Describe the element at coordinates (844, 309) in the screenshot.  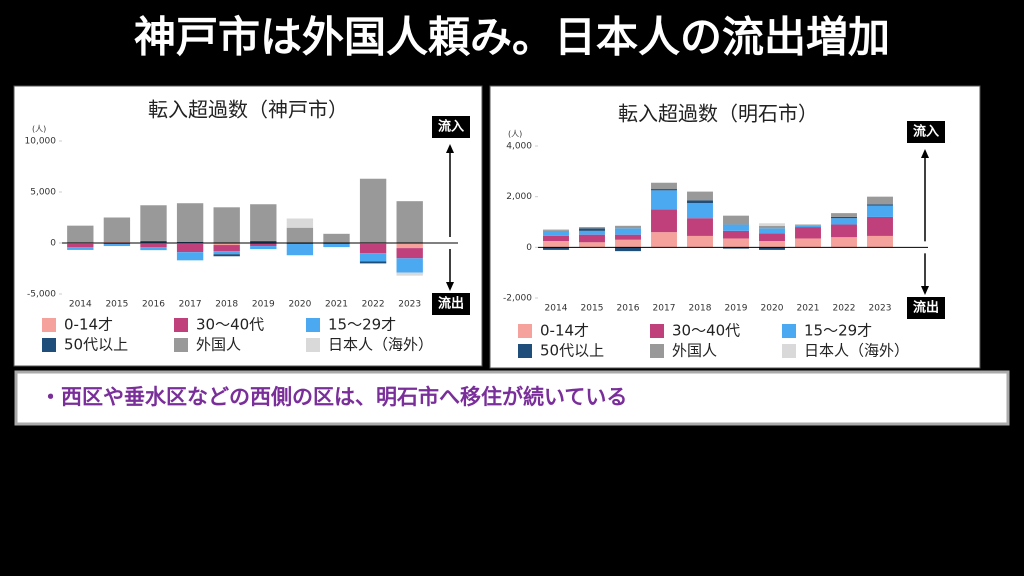
I see `x-tick-label: 2022` at that location.